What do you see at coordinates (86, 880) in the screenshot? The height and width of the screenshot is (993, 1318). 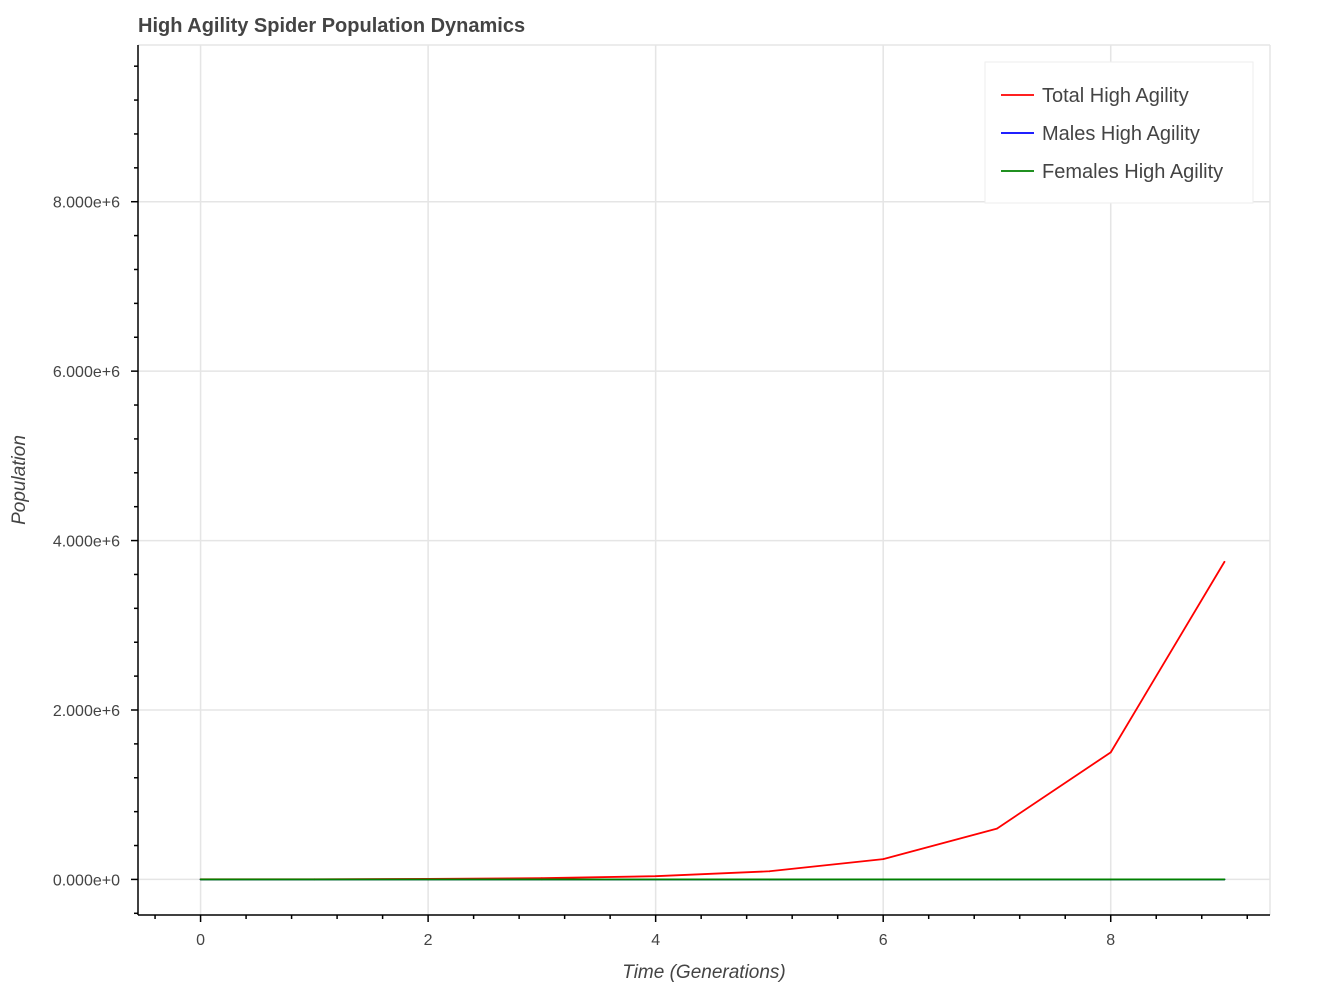 I see `y-tick-label: 0.000e+0` at bounding box center [86, 880].